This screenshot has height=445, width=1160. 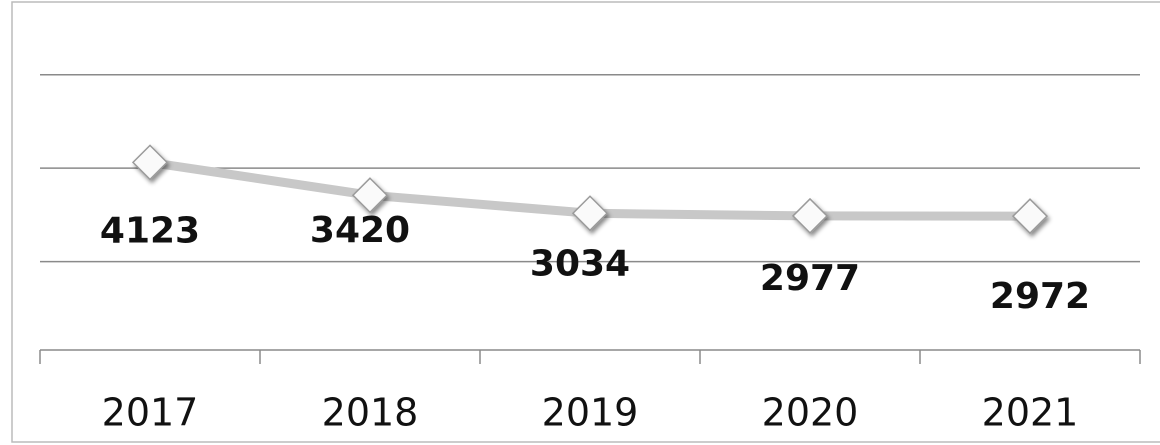 What do you see at coordinates (360, 230) in the screenshot?
I see `data-label: 3420` at bounding box center [360, 230].